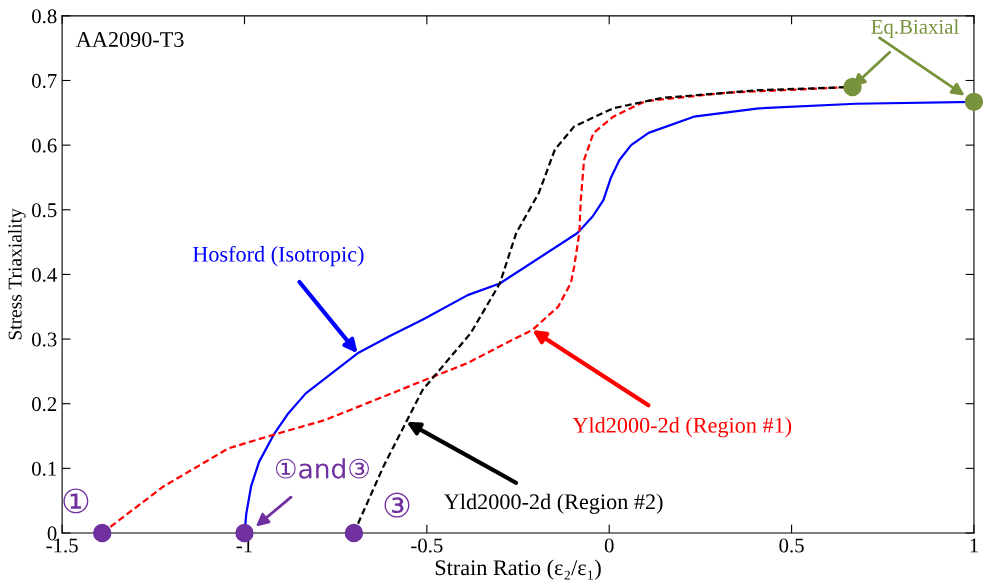 This screenshot has width=1002, height=587. What do you see at coordinates (278, 256) in the screenshot?
I see `annotation: Hosford (Isotropic)` at bounding box center [278, 256].